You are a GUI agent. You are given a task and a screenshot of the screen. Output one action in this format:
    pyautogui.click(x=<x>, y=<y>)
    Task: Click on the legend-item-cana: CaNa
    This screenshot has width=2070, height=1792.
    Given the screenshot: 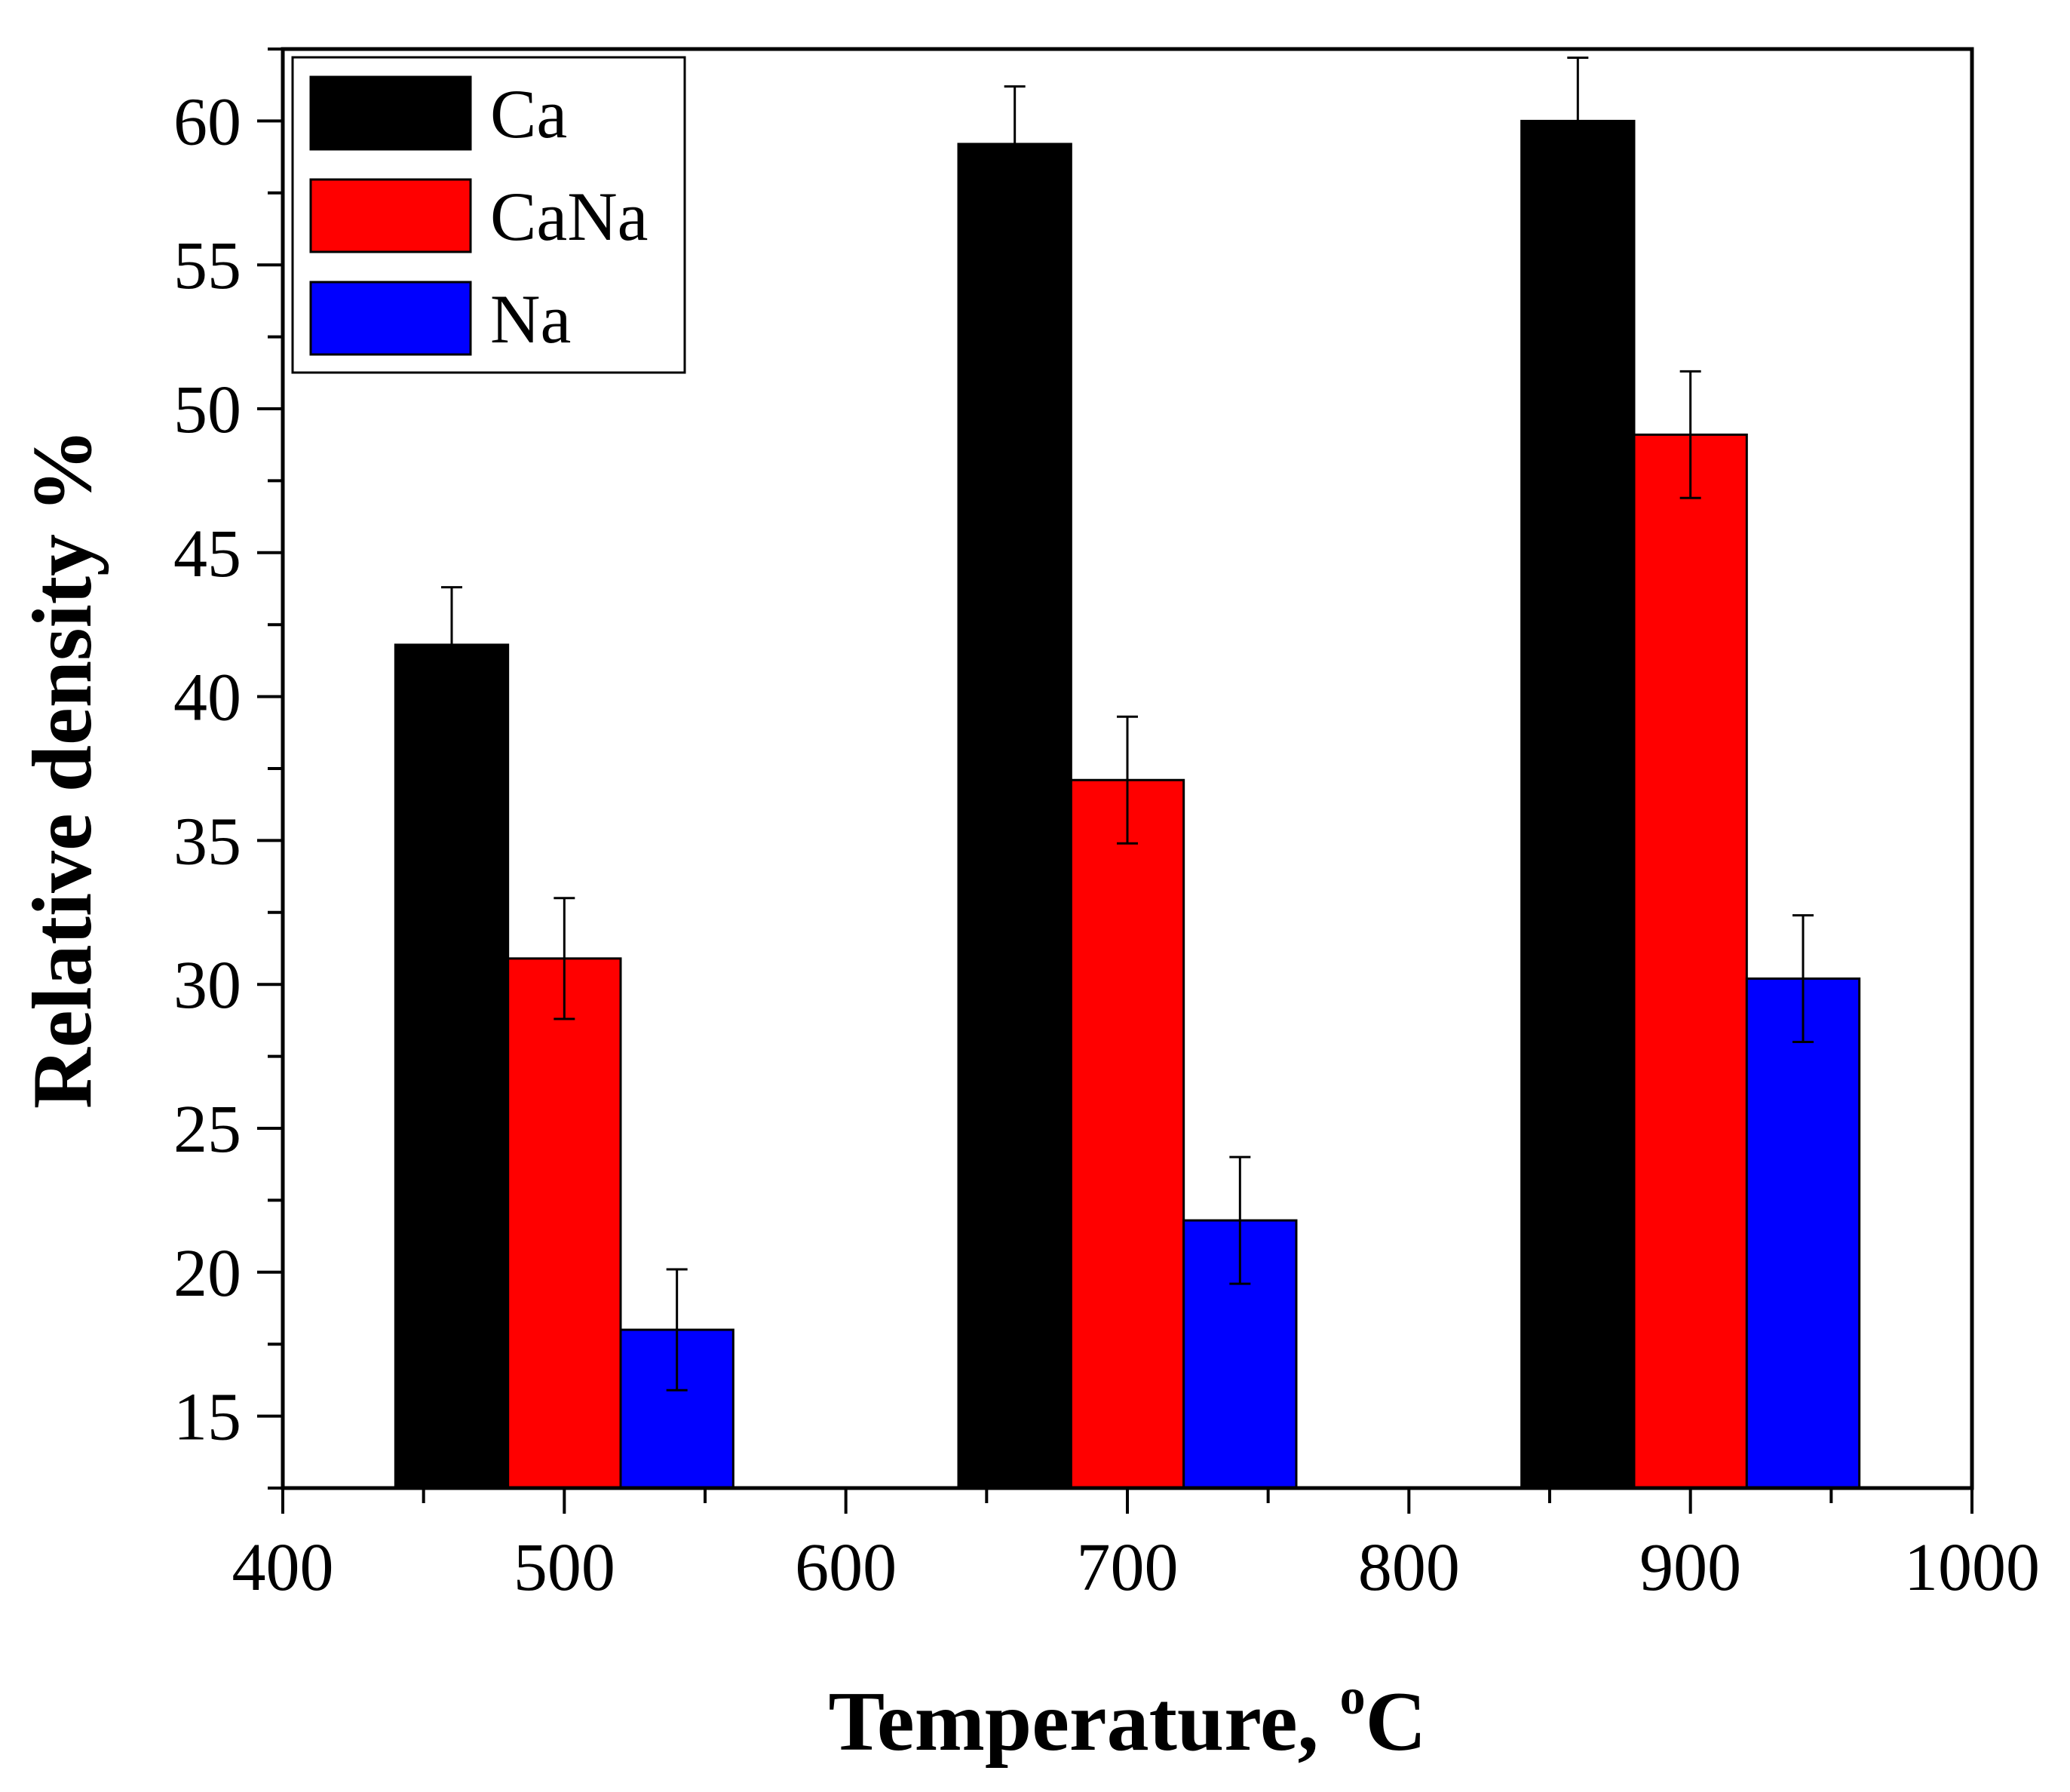 What is the action you would take?
    pyautogui.click(x=478, y=217)
    